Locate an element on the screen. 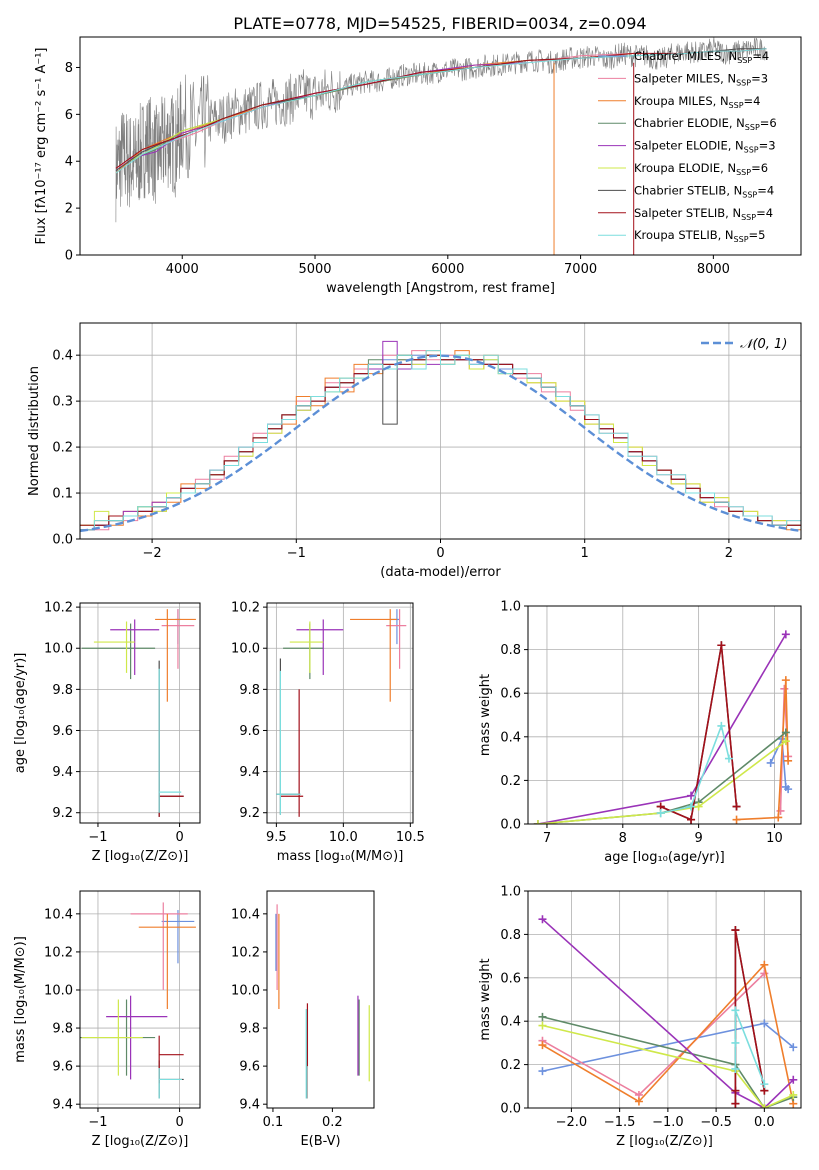 This screenshot has height=1170, width=819. model-kroupa-stelib is located at coordinates (441, 111).